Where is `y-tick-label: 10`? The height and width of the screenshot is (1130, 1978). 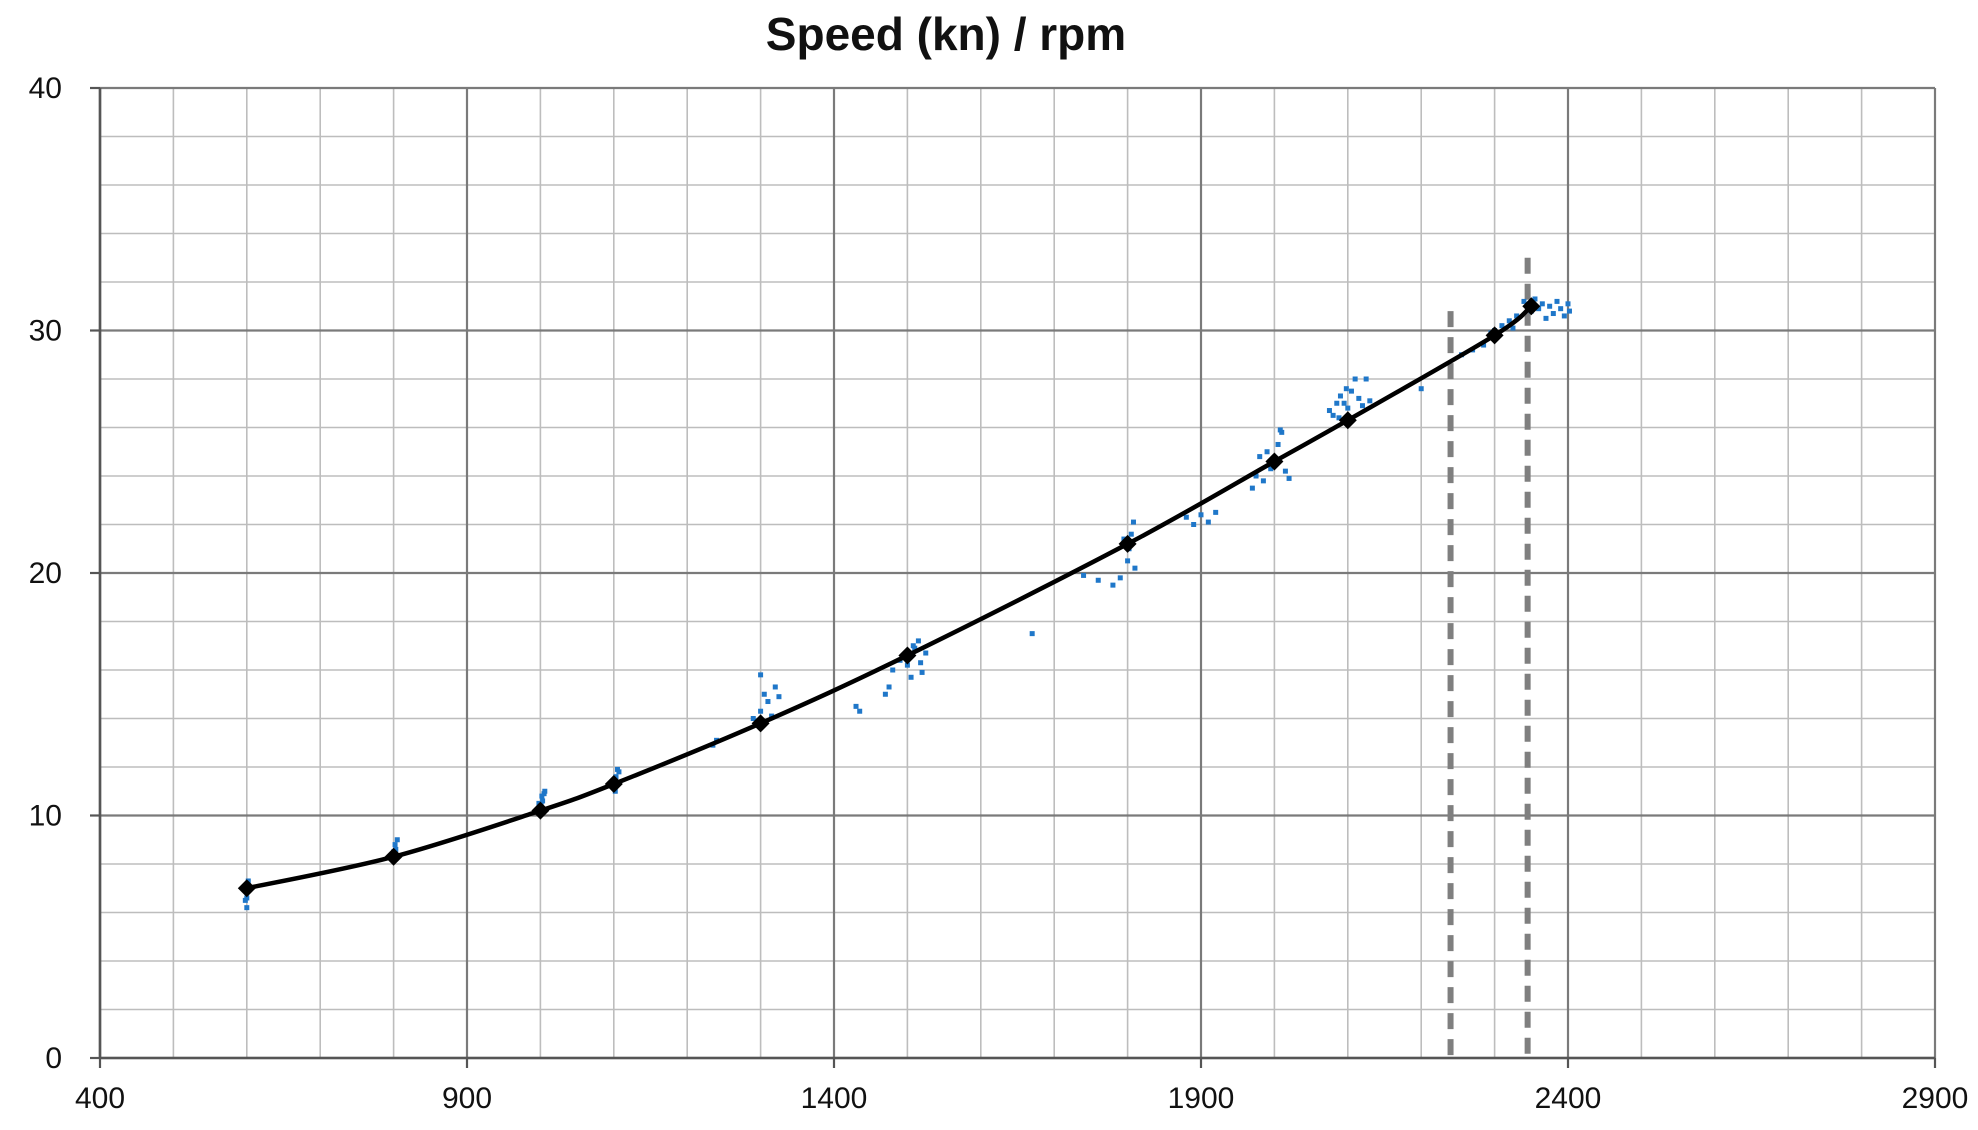
y-tick-label: 10 is located at coordinates (45, 816).